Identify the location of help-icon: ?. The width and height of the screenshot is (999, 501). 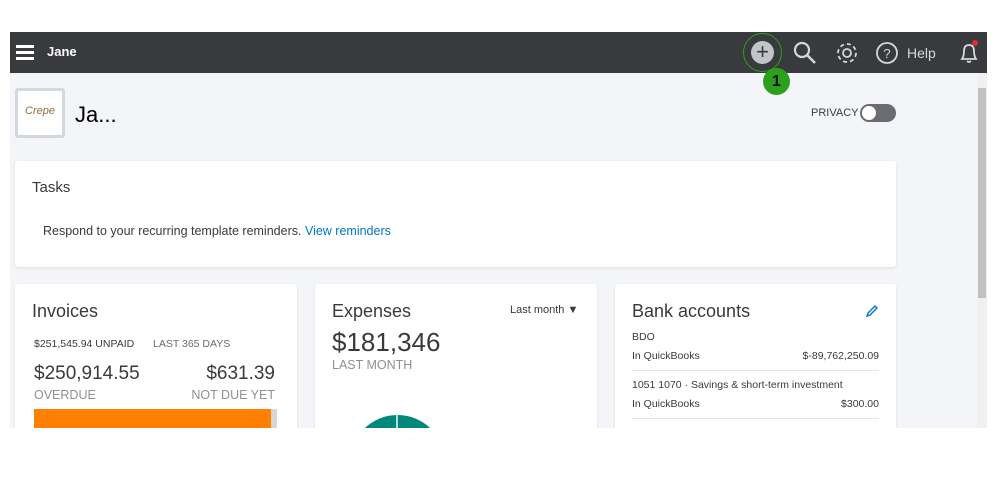
(887, 53).